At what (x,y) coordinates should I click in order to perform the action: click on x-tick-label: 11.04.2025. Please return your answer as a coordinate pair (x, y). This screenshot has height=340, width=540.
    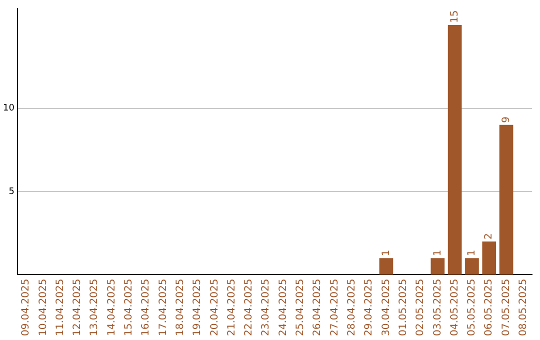
    Looking at the image, I should click on (60, 307).